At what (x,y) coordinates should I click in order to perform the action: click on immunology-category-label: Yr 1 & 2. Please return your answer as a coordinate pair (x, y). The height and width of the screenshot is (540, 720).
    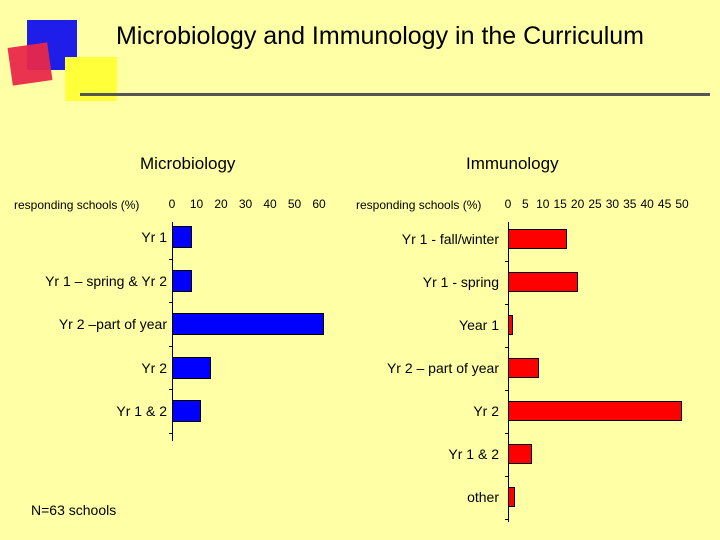
    Looking at the image, I should click on (473, 454).